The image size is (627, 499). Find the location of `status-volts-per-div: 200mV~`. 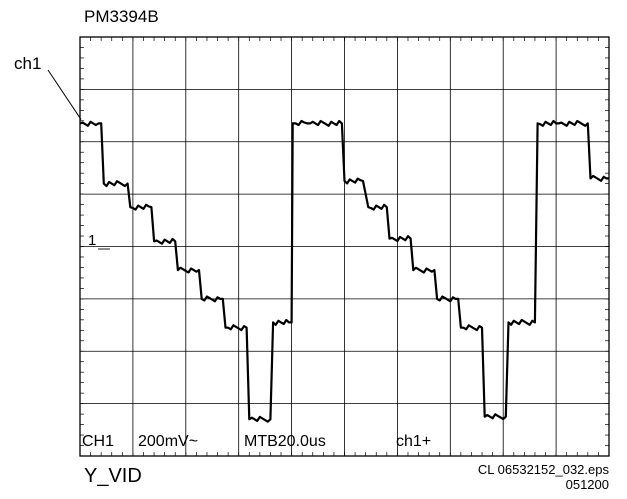

status-volts-per-div: 200mV~ is located at coordinates (168, 441).